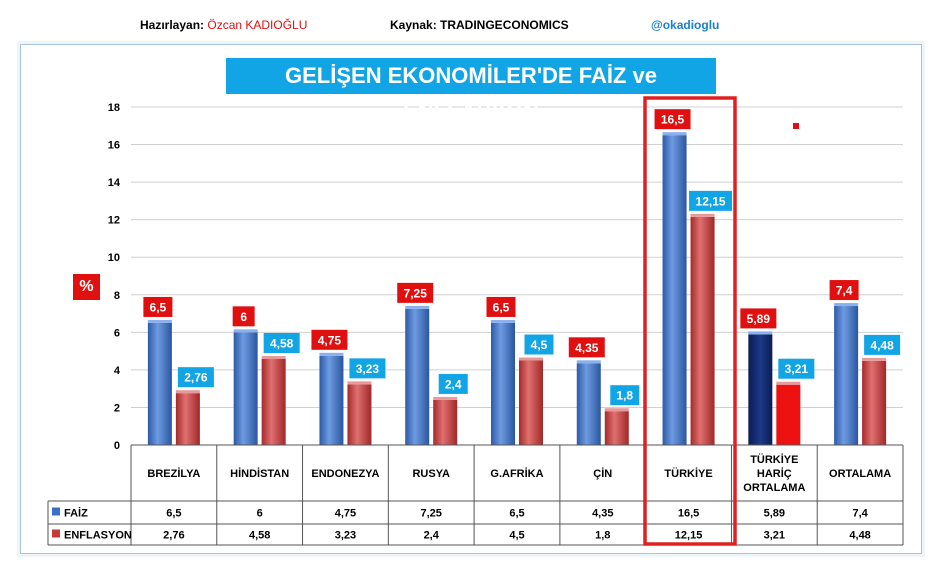 The image size is (949, 576). What do you see at coordinates (114, 108) in the screenshot?
I see `y-tick-label: 18` at bounding box center [114, 108].